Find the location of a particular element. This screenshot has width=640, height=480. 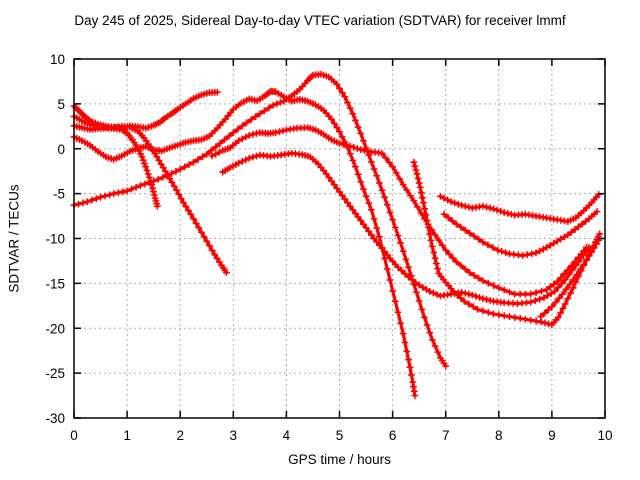

x-axis-label: GPS time / hours is located at coordinates (339, 459).